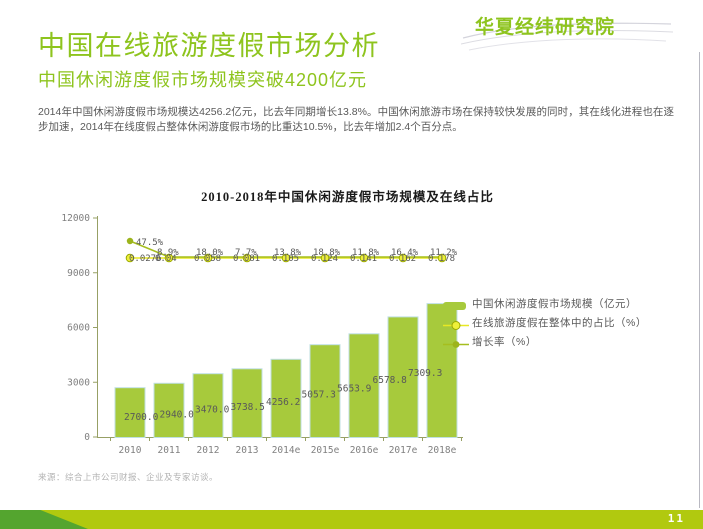  I want to click on share-label: 0.058, so click(207, 259).